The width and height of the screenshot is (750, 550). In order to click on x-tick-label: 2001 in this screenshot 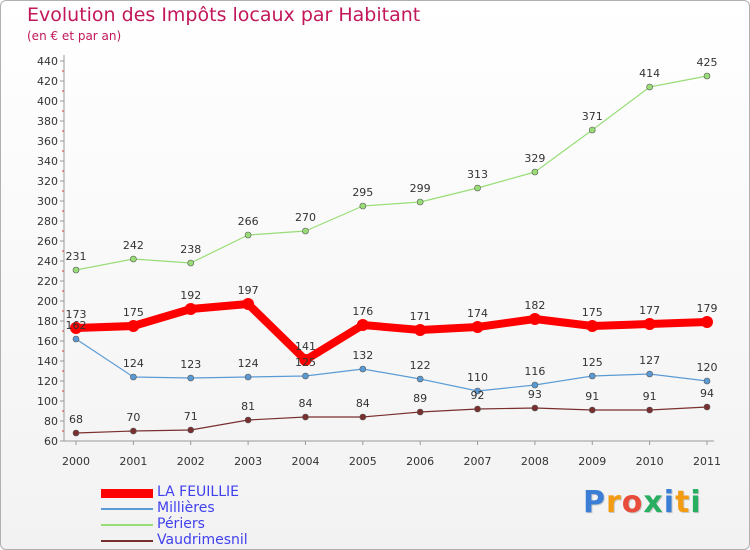, I will do `click(133, 461)`.